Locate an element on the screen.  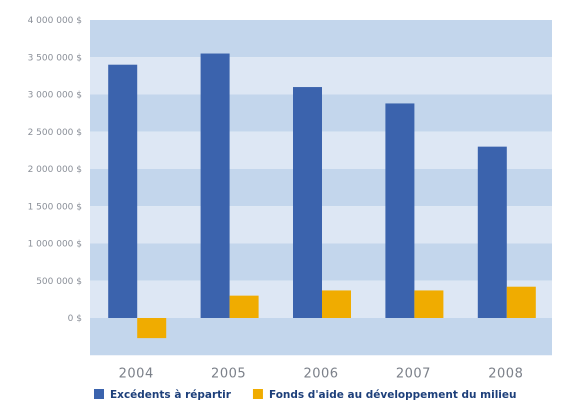
bar-excedents-2007 is located at coordinates (400, 210).